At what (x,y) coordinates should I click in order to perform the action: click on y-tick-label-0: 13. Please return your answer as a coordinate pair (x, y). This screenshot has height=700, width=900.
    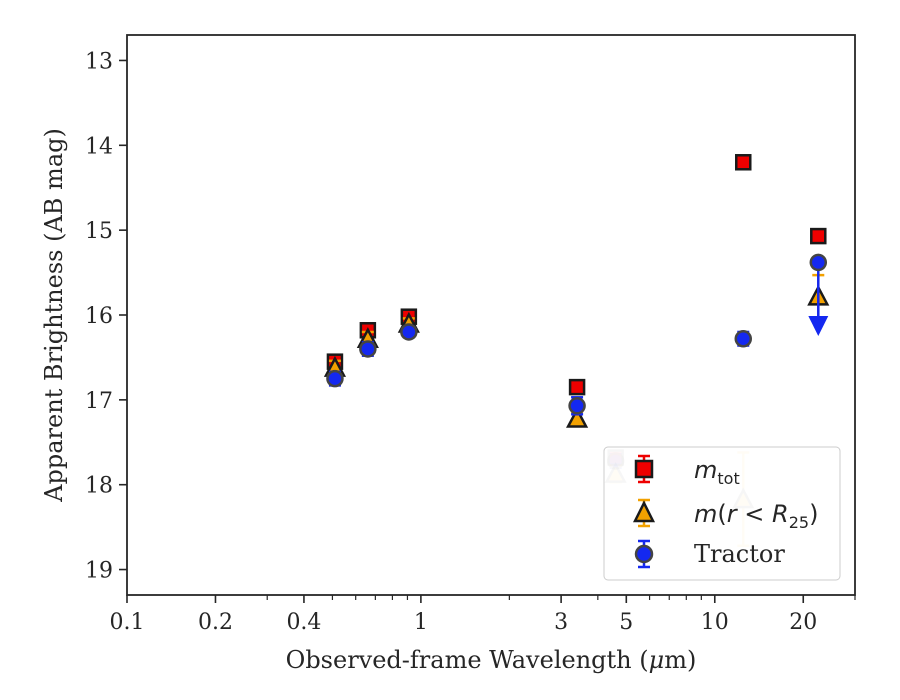
    Looking at the image, I should click on (99, 61).